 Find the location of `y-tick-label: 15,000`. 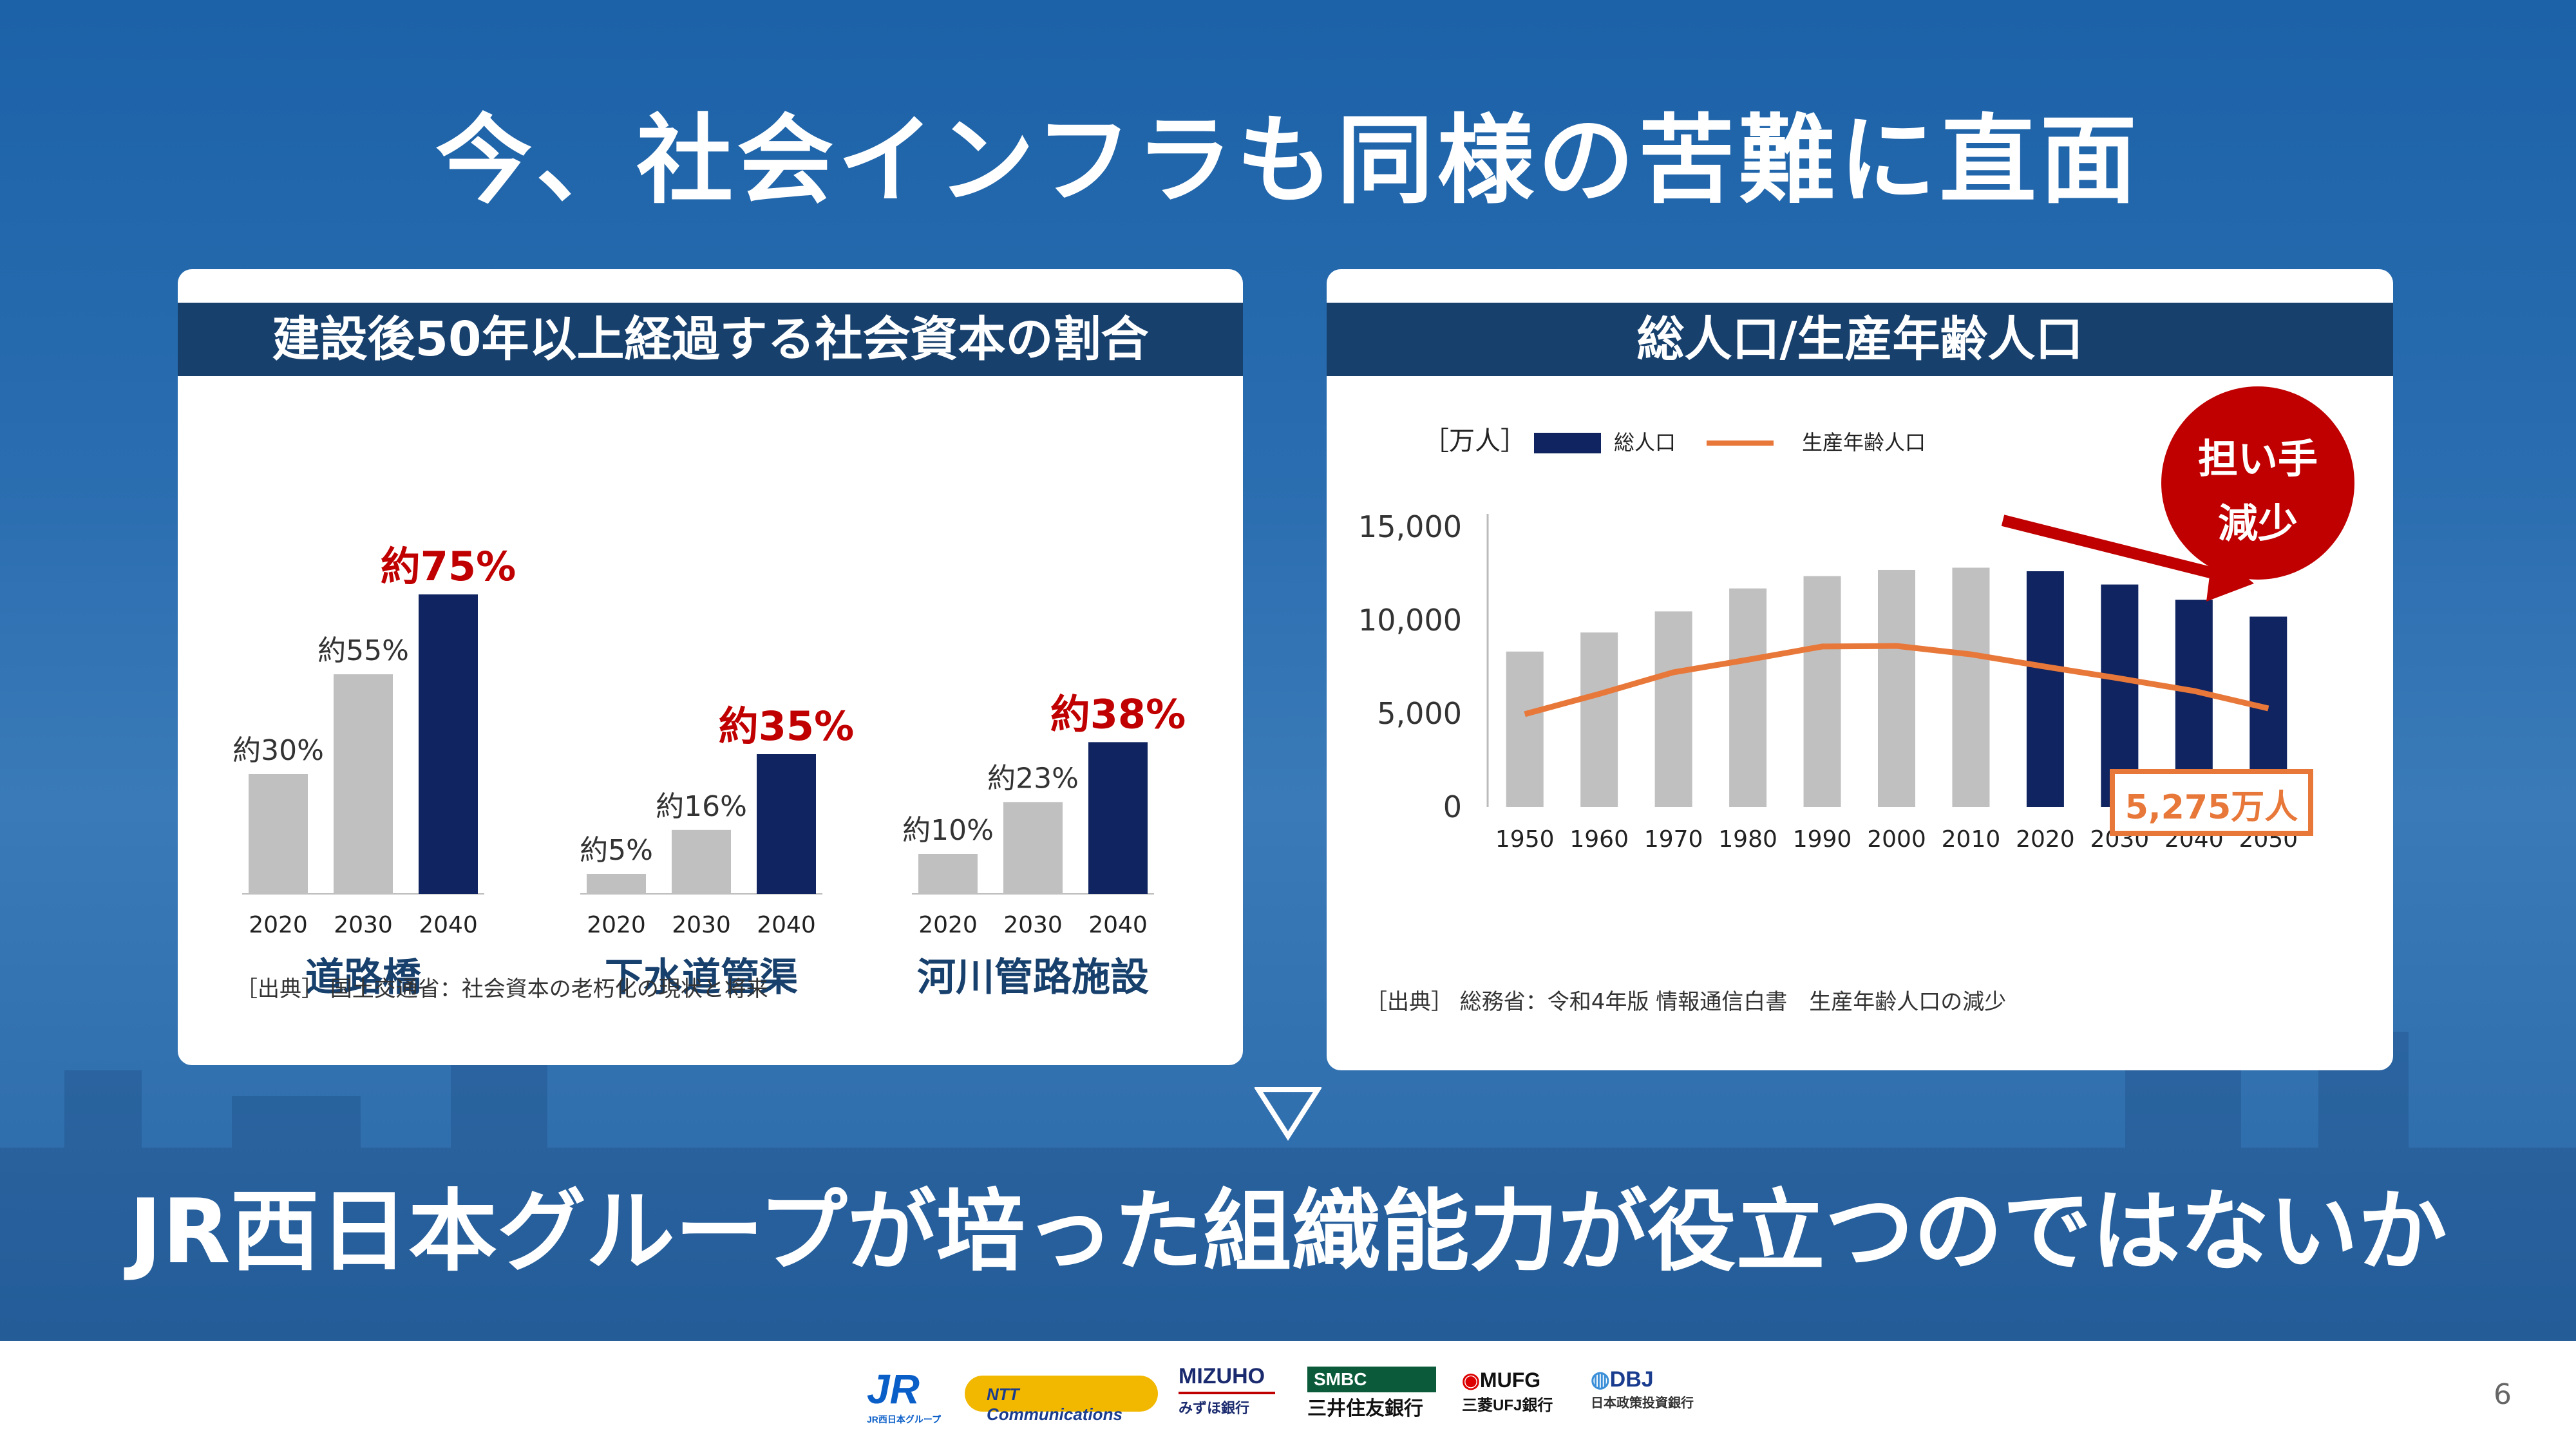

y-tick-label: 15,000 is located at coordinates (1410, 526).